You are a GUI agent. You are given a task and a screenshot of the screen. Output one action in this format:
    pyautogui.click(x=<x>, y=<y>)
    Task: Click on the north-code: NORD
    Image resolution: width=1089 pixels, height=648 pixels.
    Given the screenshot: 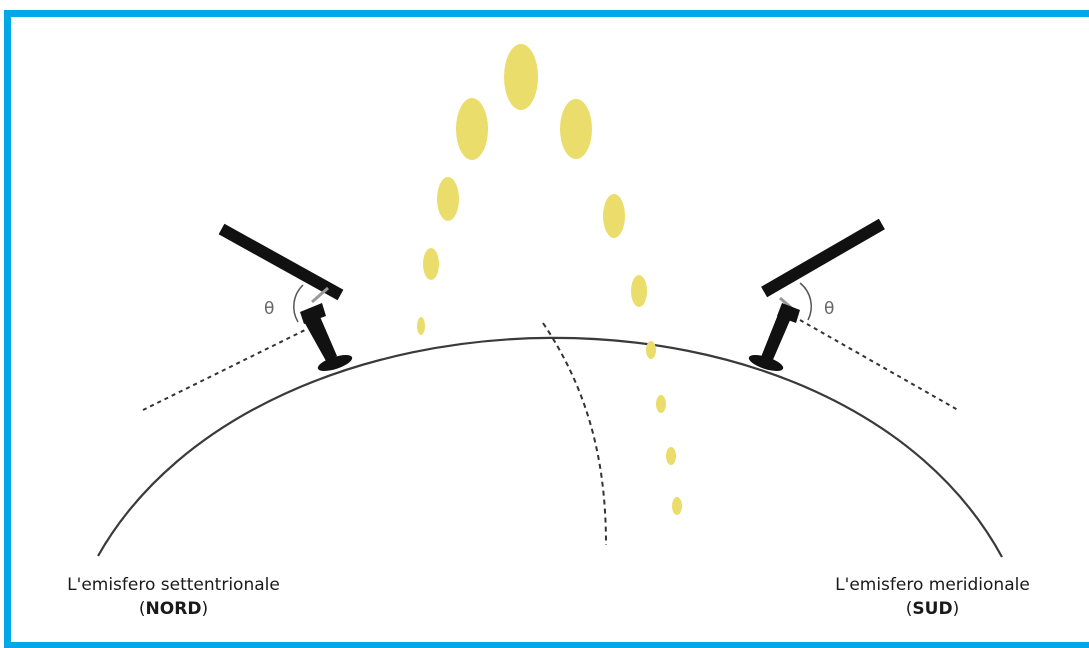 What is the action you would take?
    pyautogui.click(x=174, y=609)
    